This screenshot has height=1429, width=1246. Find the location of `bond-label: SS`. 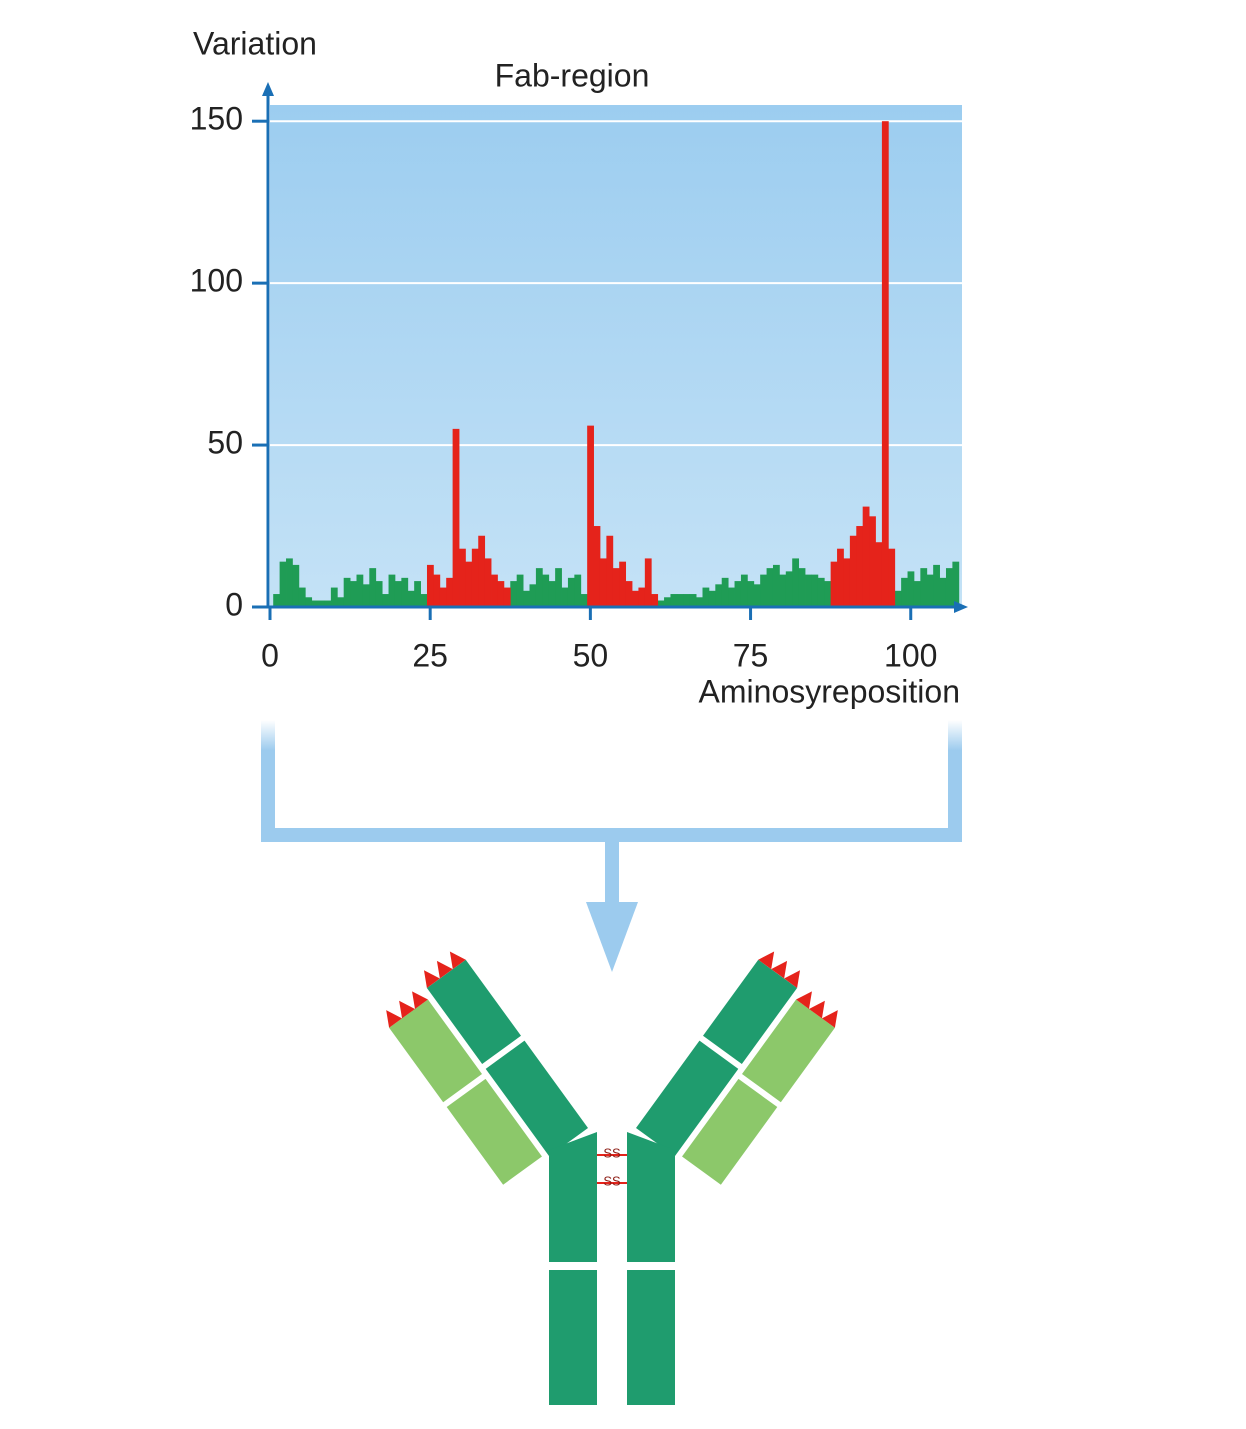

bond-label: SS is located at coordinates (612, 1180).